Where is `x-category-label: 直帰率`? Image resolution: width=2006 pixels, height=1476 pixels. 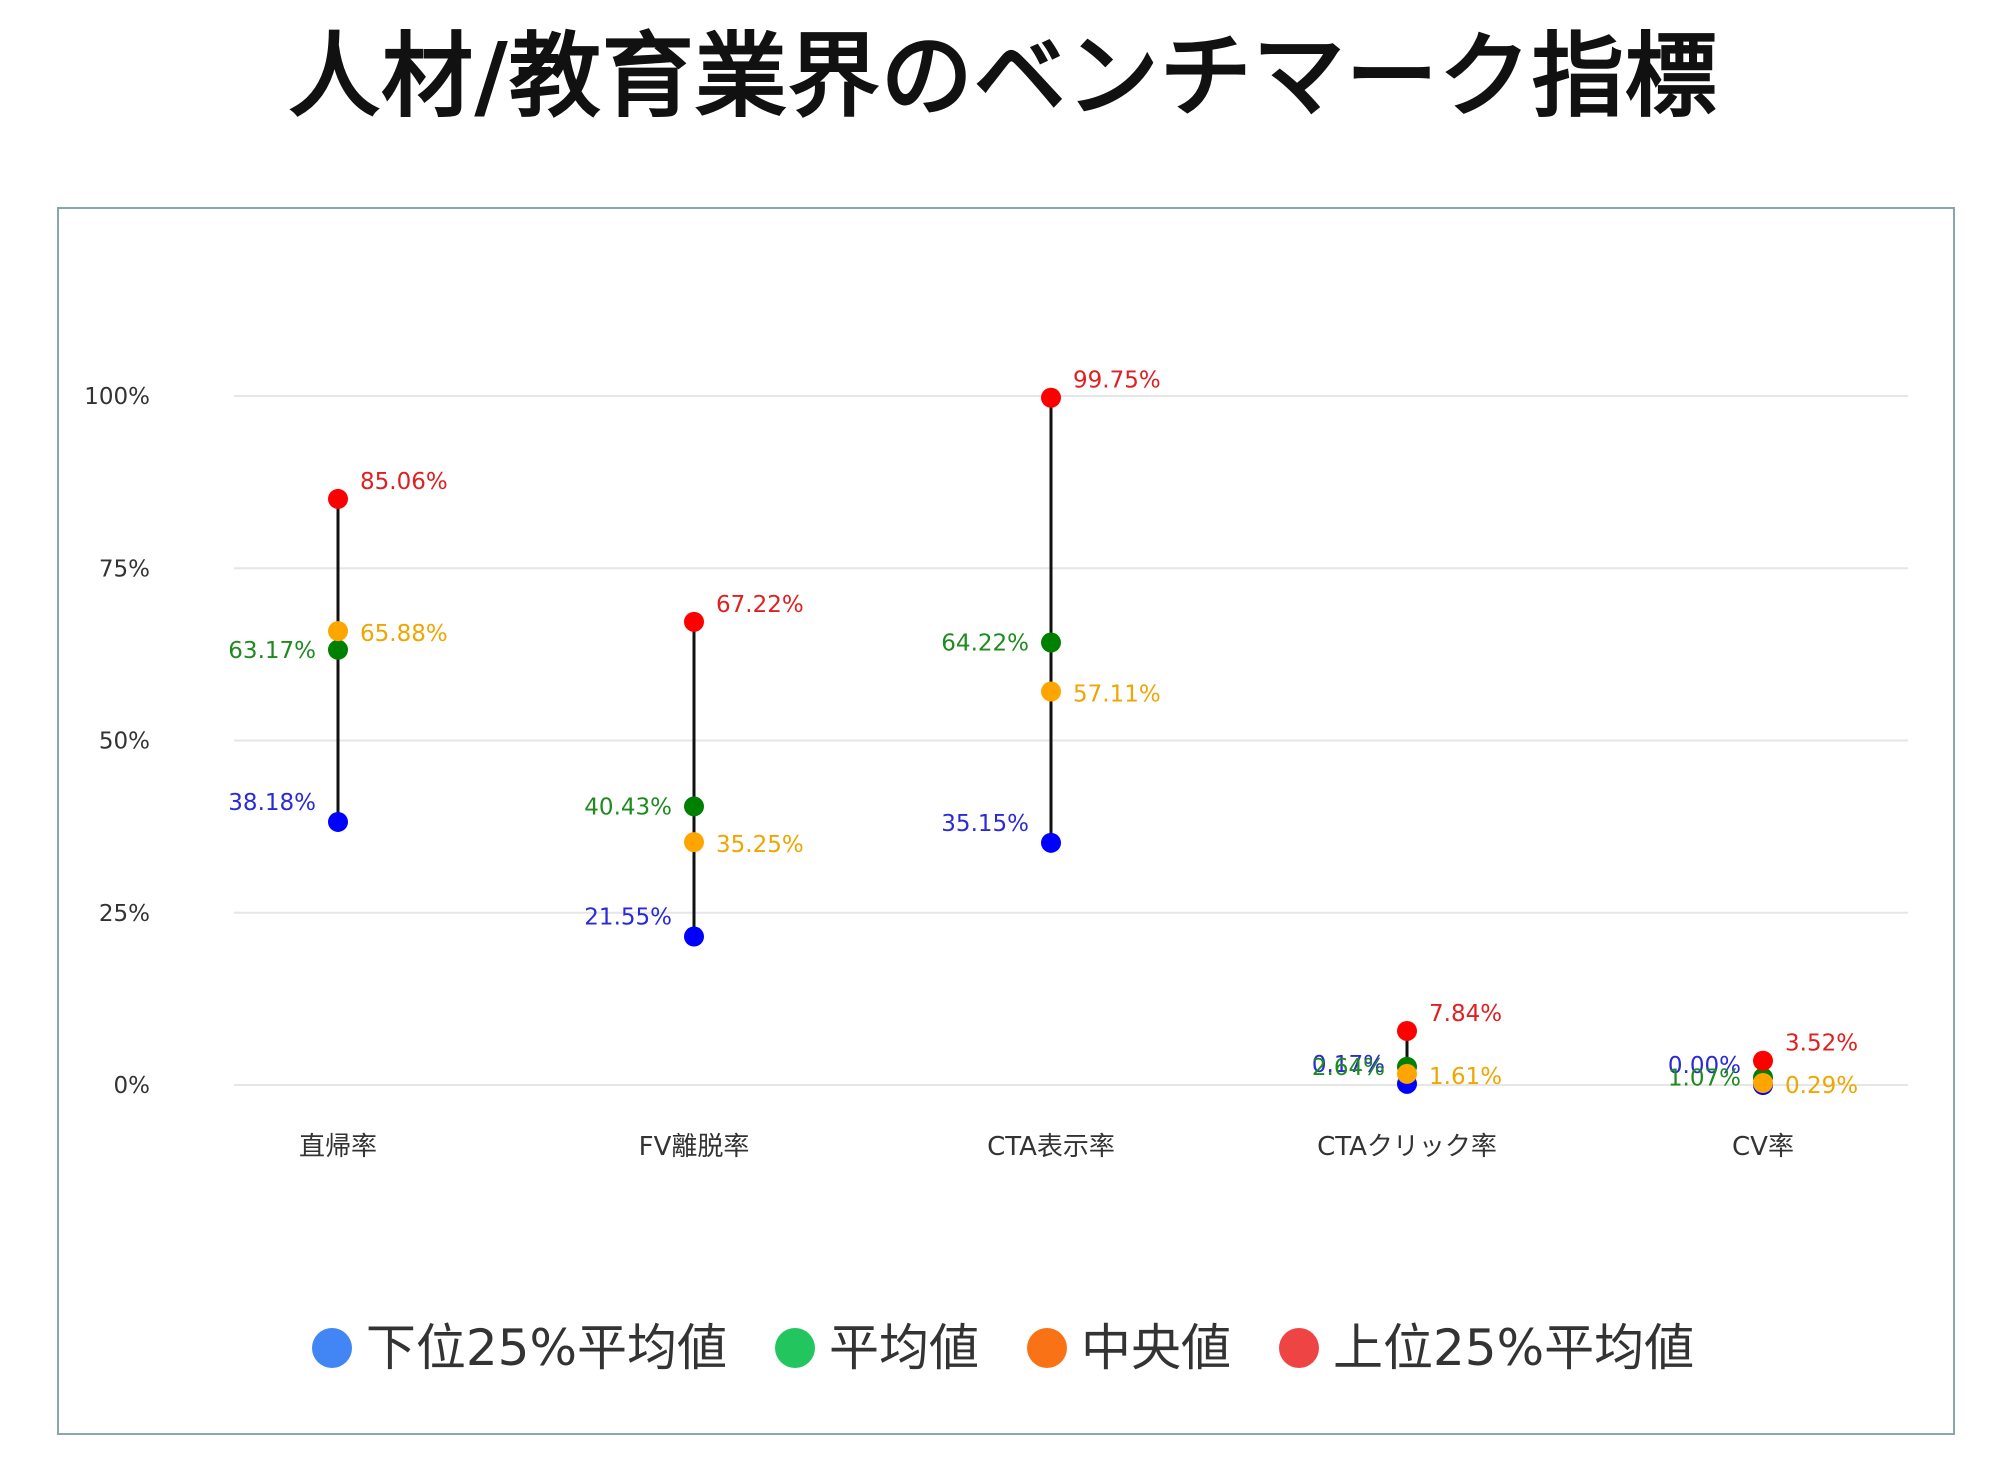 x-category-label: 直帰率 is located at coordinates (338, 1147).